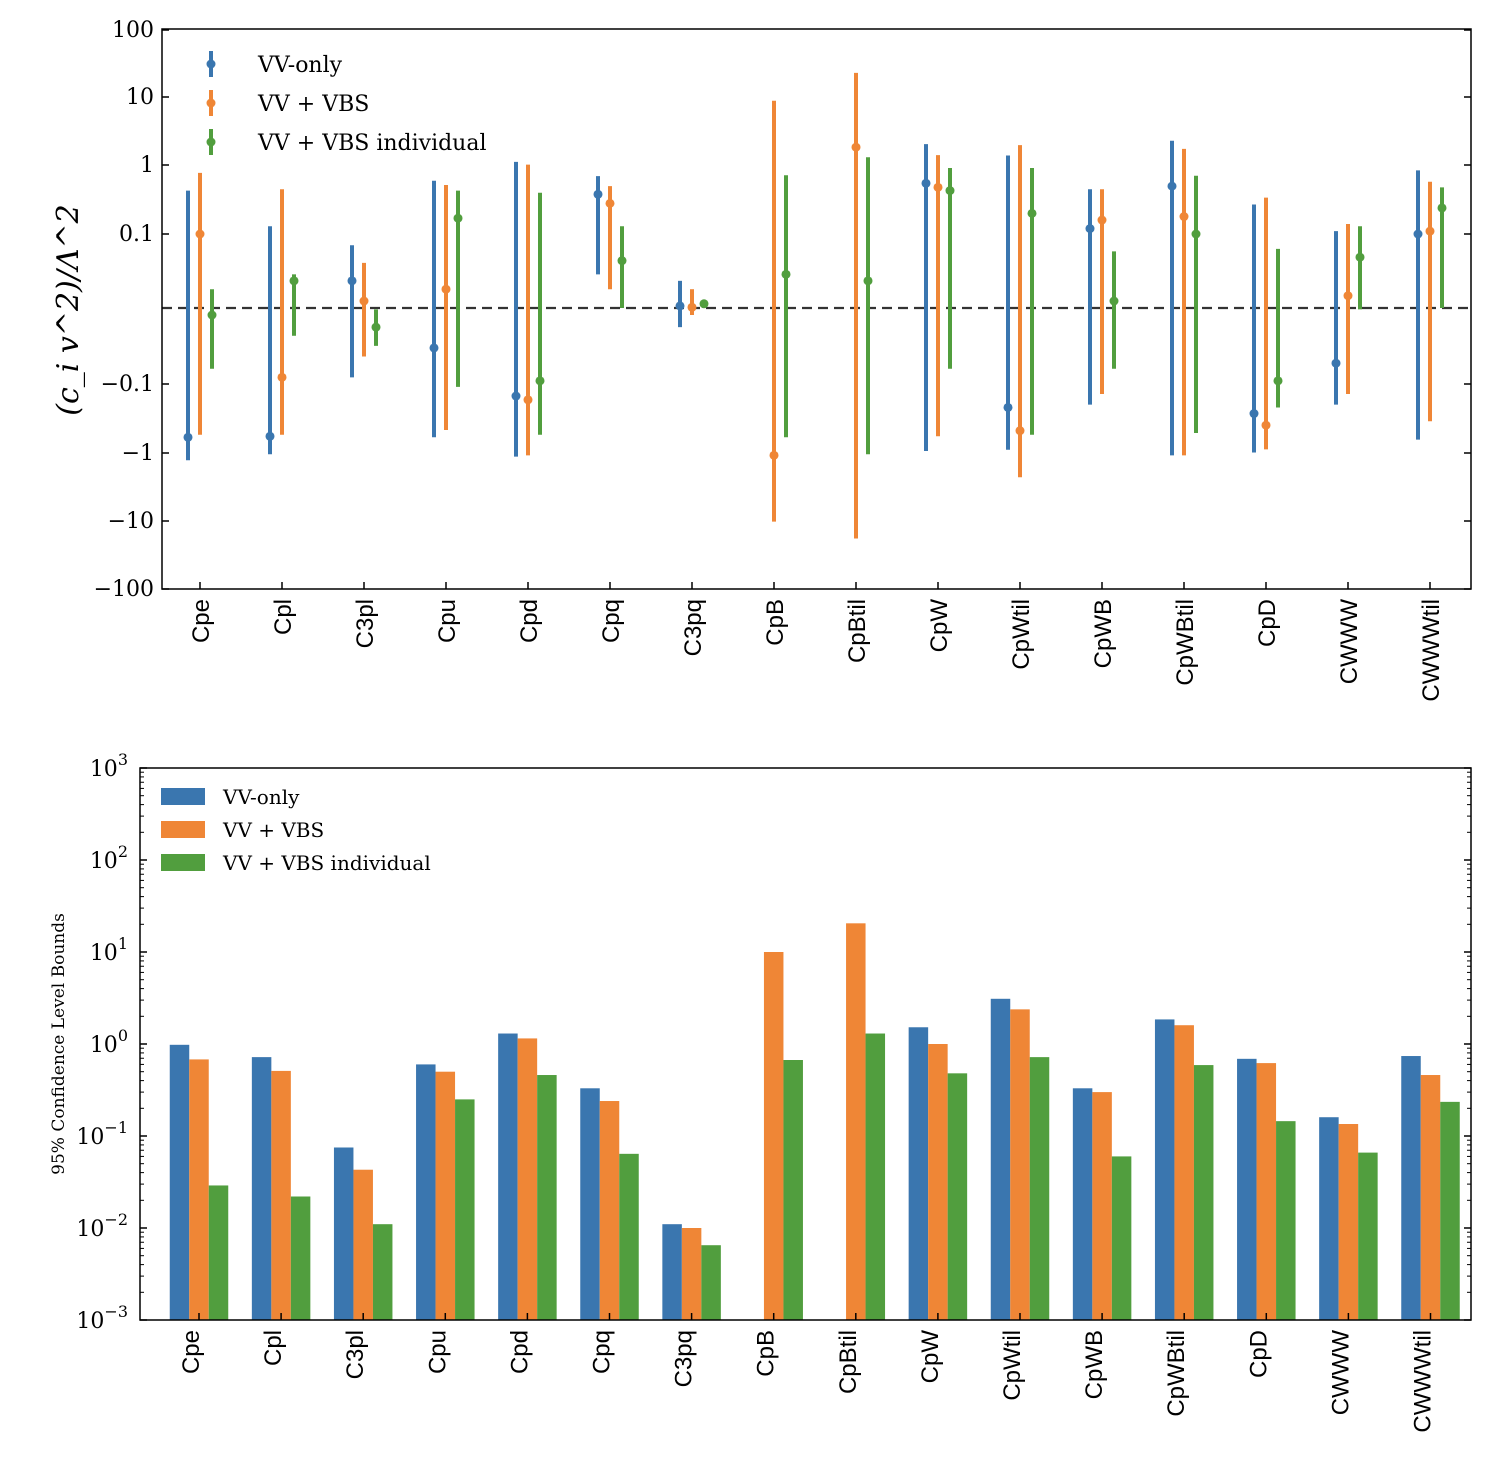 Image resolution: width=1502 pixels, height=1474 pixels. I want to click on x-tick-label: CWWW, so click(1340, 1373).